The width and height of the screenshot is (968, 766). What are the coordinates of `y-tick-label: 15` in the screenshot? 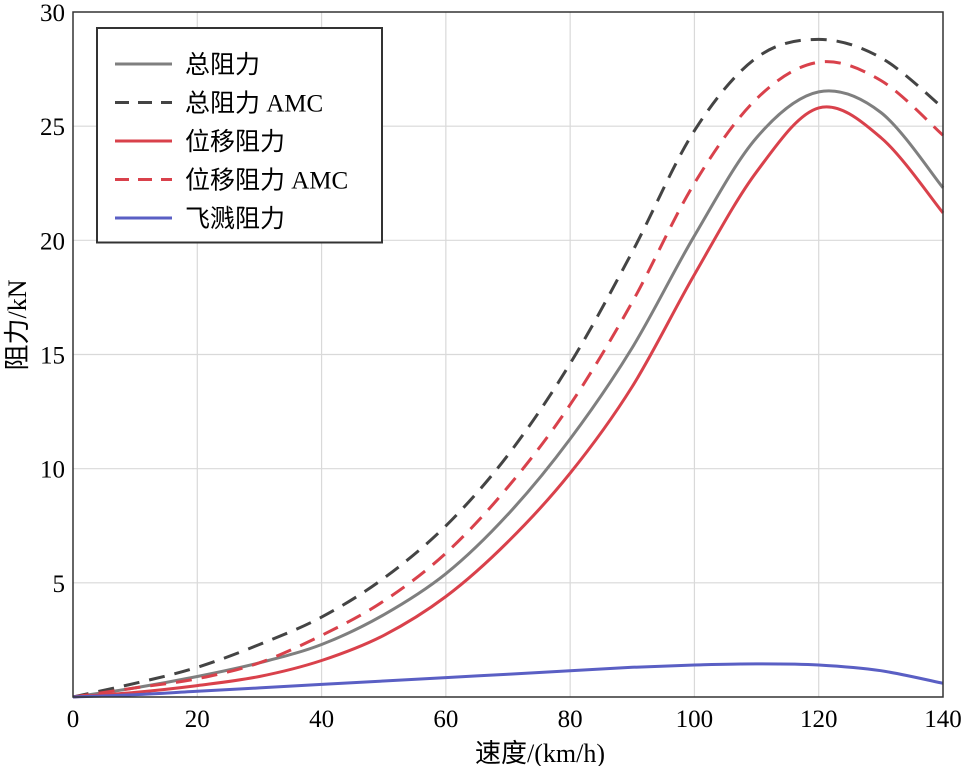 It's located at (52, 356).